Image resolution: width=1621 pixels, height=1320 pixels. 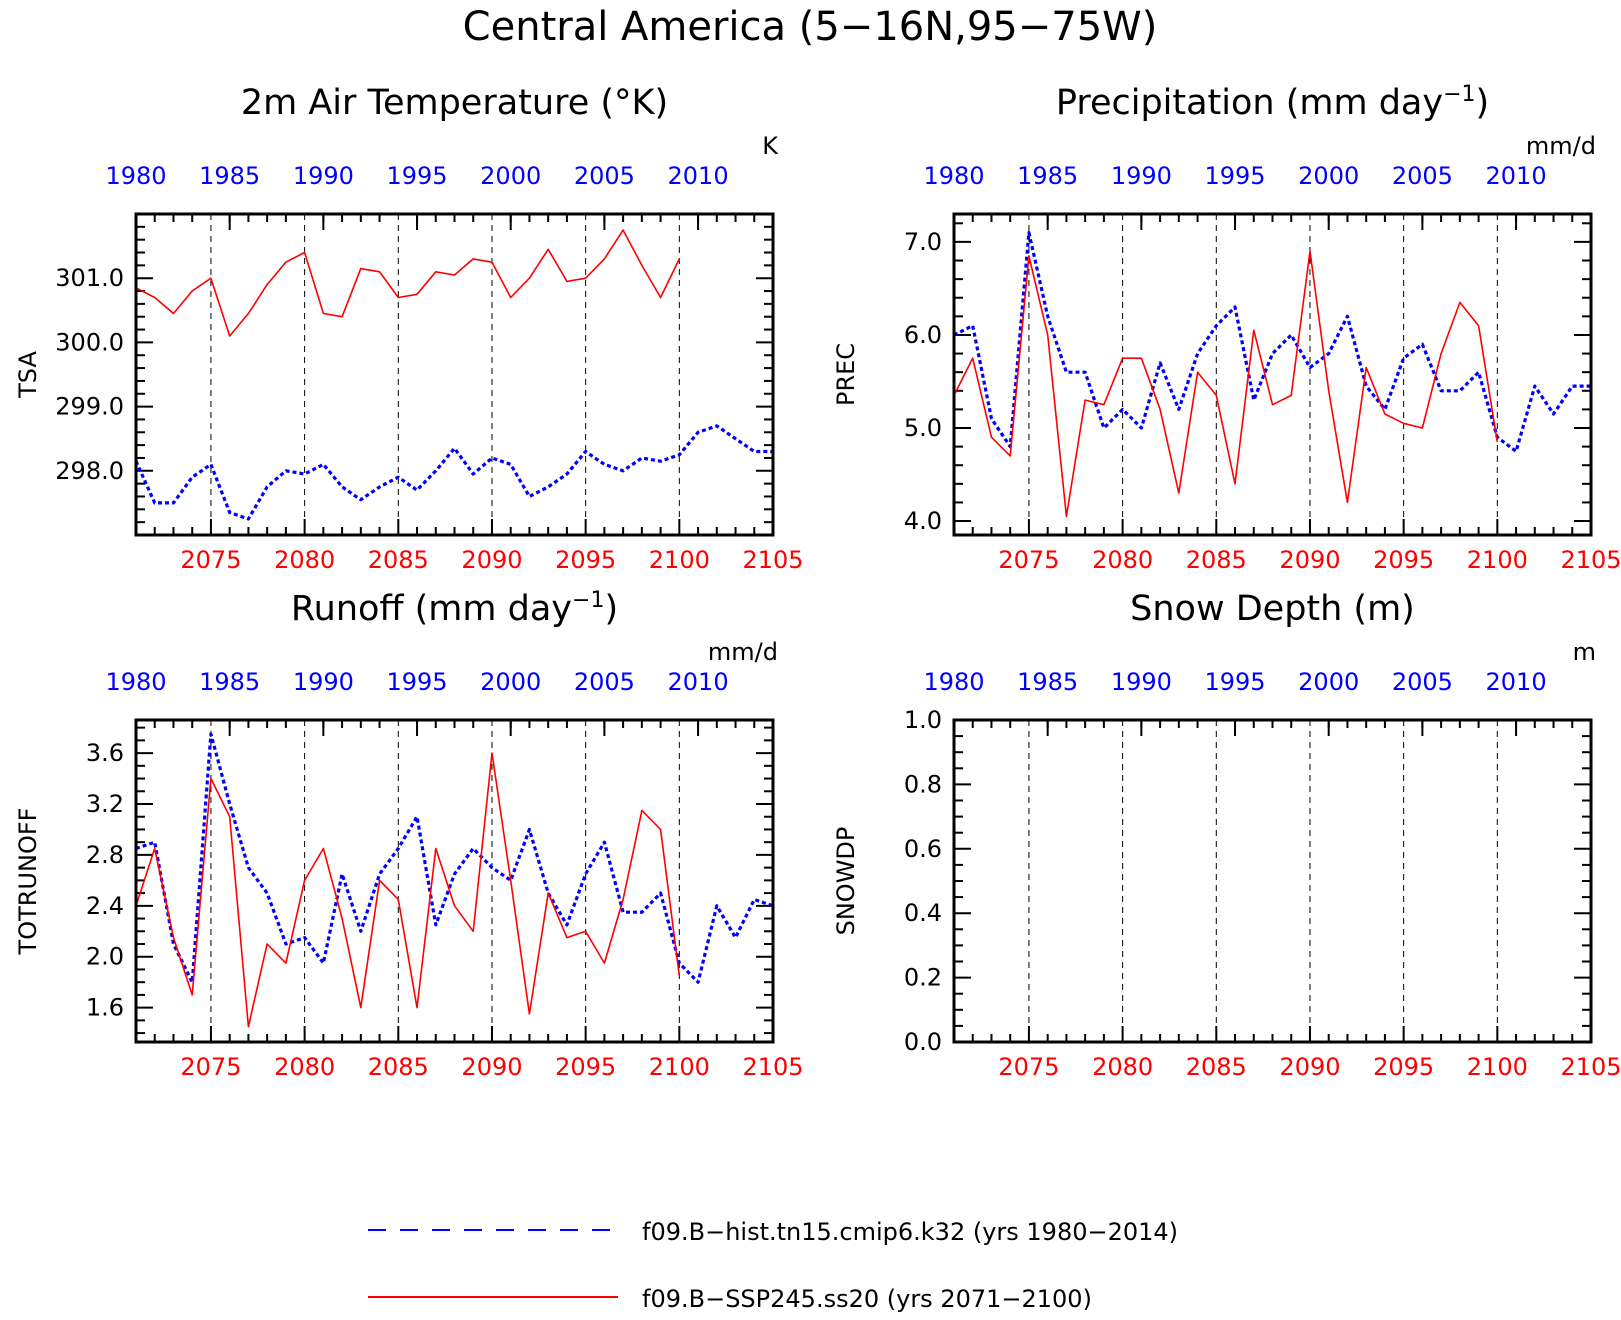 What do you see at coordinates (89, 278) in the screenshot?
I see `y-tick-label: 301.0` at bounding box center [89, 278].